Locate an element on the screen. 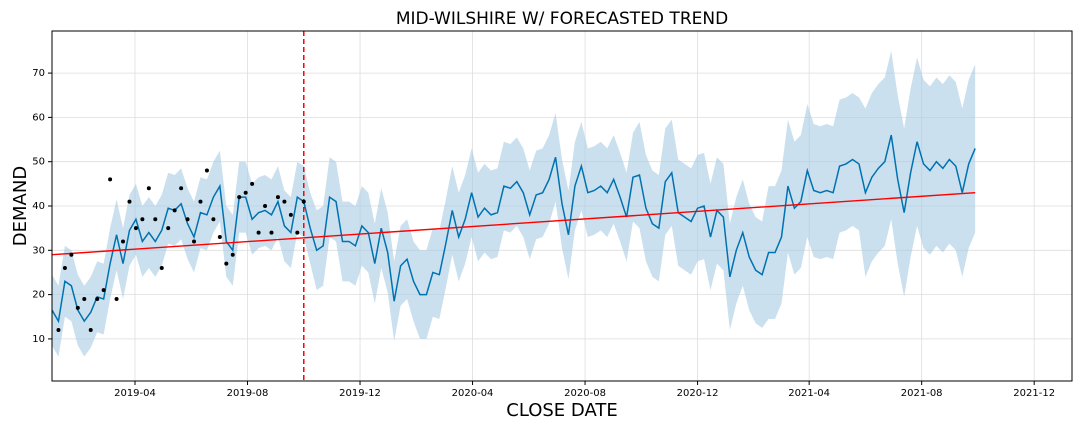 This screenshot has width=1080, height=432. trend-line is located at coordinates (513, 224).